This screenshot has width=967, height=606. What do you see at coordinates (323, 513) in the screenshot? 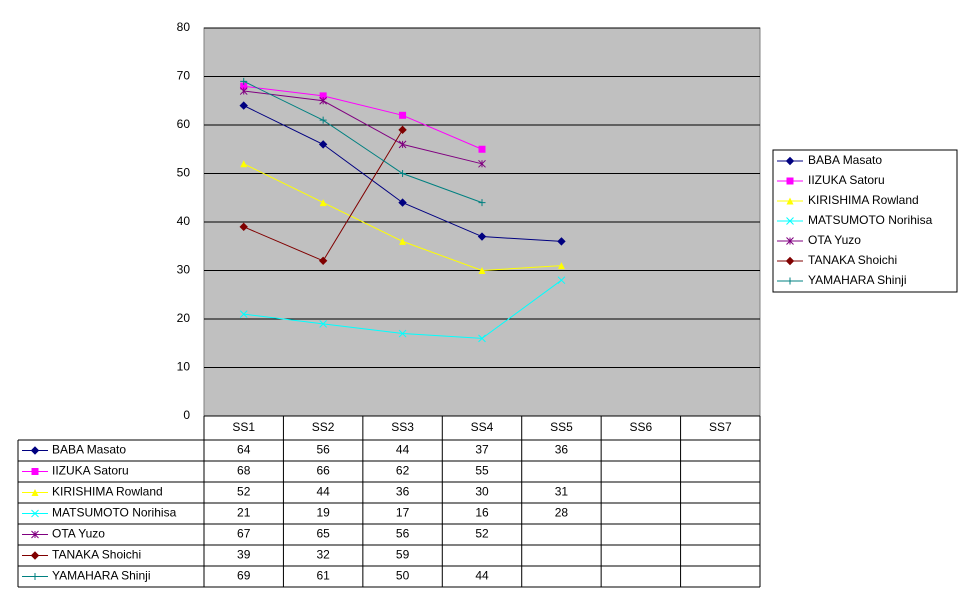
I see `table-cell: 19` at bounding box center [323, 513].